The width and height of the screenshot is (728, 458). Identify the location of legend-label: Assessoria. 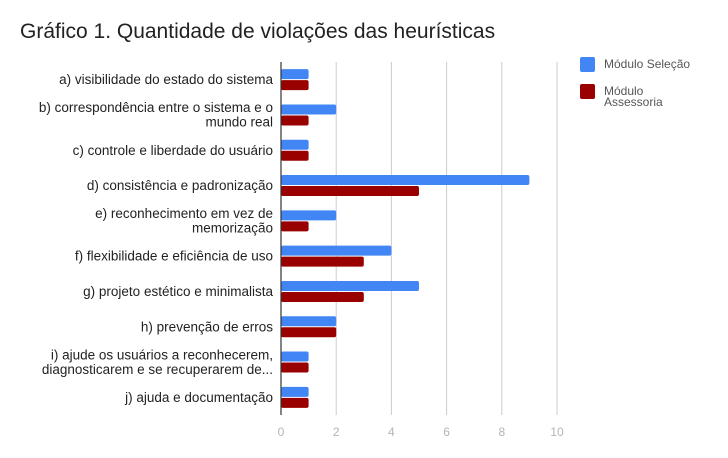
(633, 102).